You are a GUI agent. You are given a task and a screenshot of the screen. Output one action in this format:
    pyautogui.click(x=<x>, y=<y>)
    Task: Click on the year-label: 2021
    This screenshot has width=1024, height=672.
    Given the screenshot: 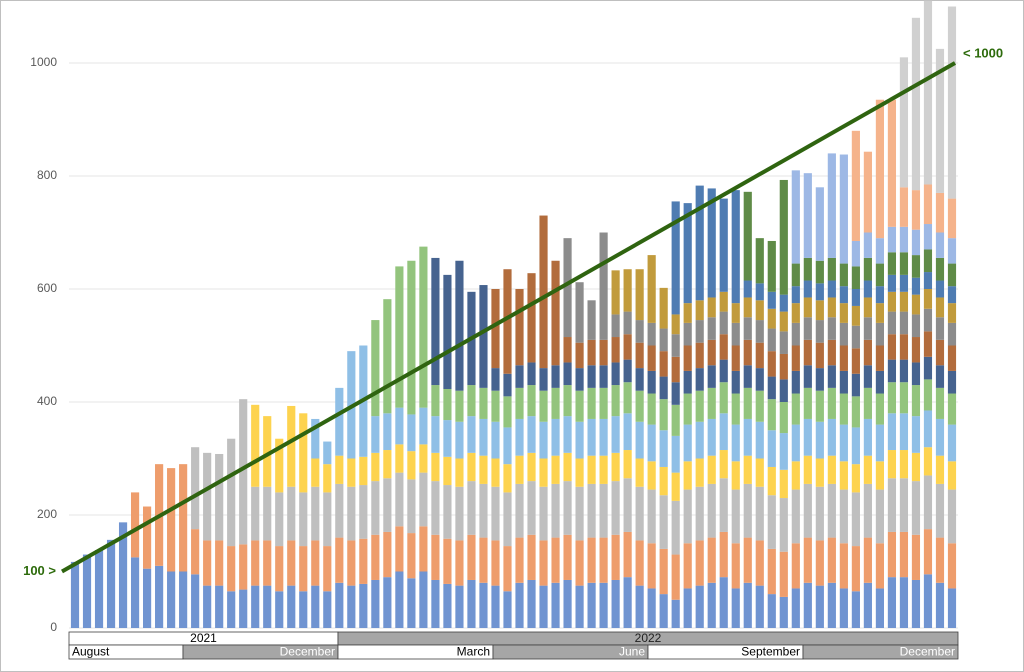 What is the action you would take?
    pyautogui.click(x=203, y=638)
    